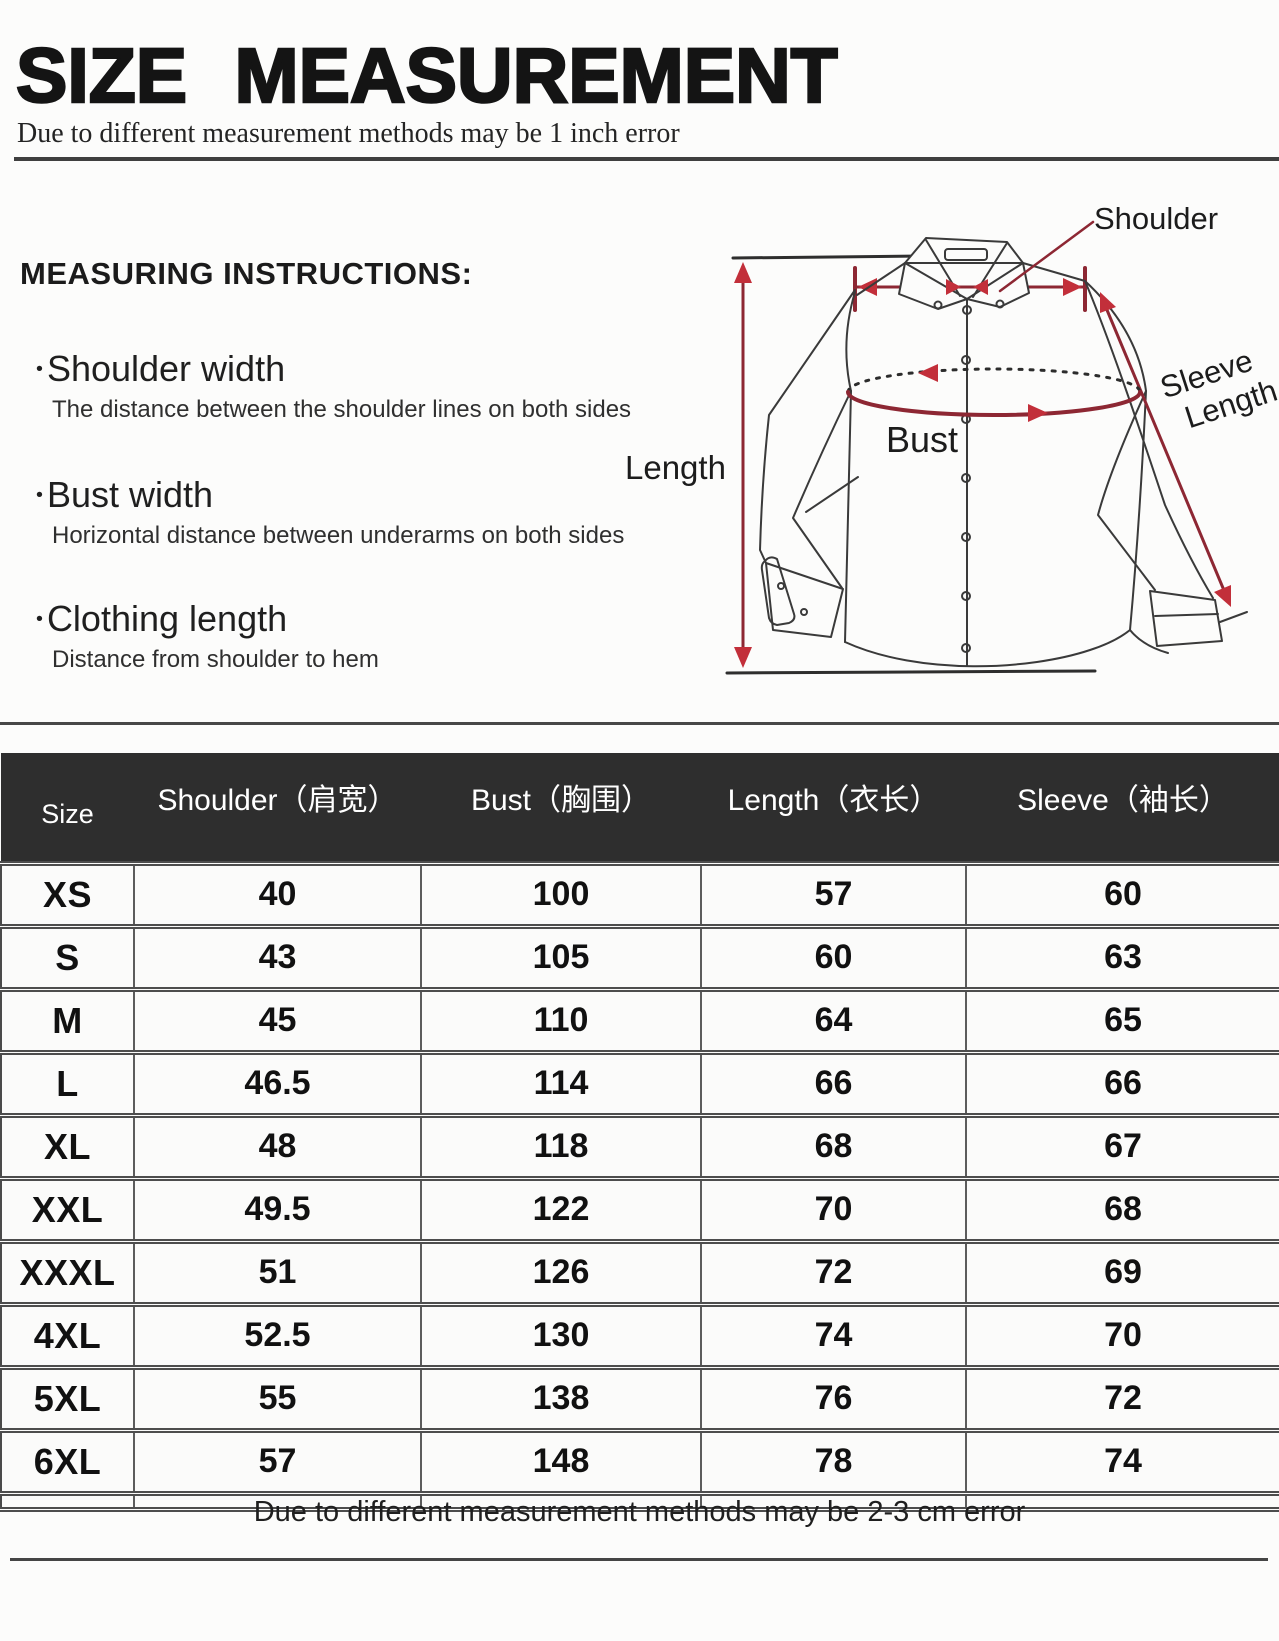  Describe the element at coordinates (1122, 808) in the screenshot. I see `column-header: Sleeve（袖长）` at that location.